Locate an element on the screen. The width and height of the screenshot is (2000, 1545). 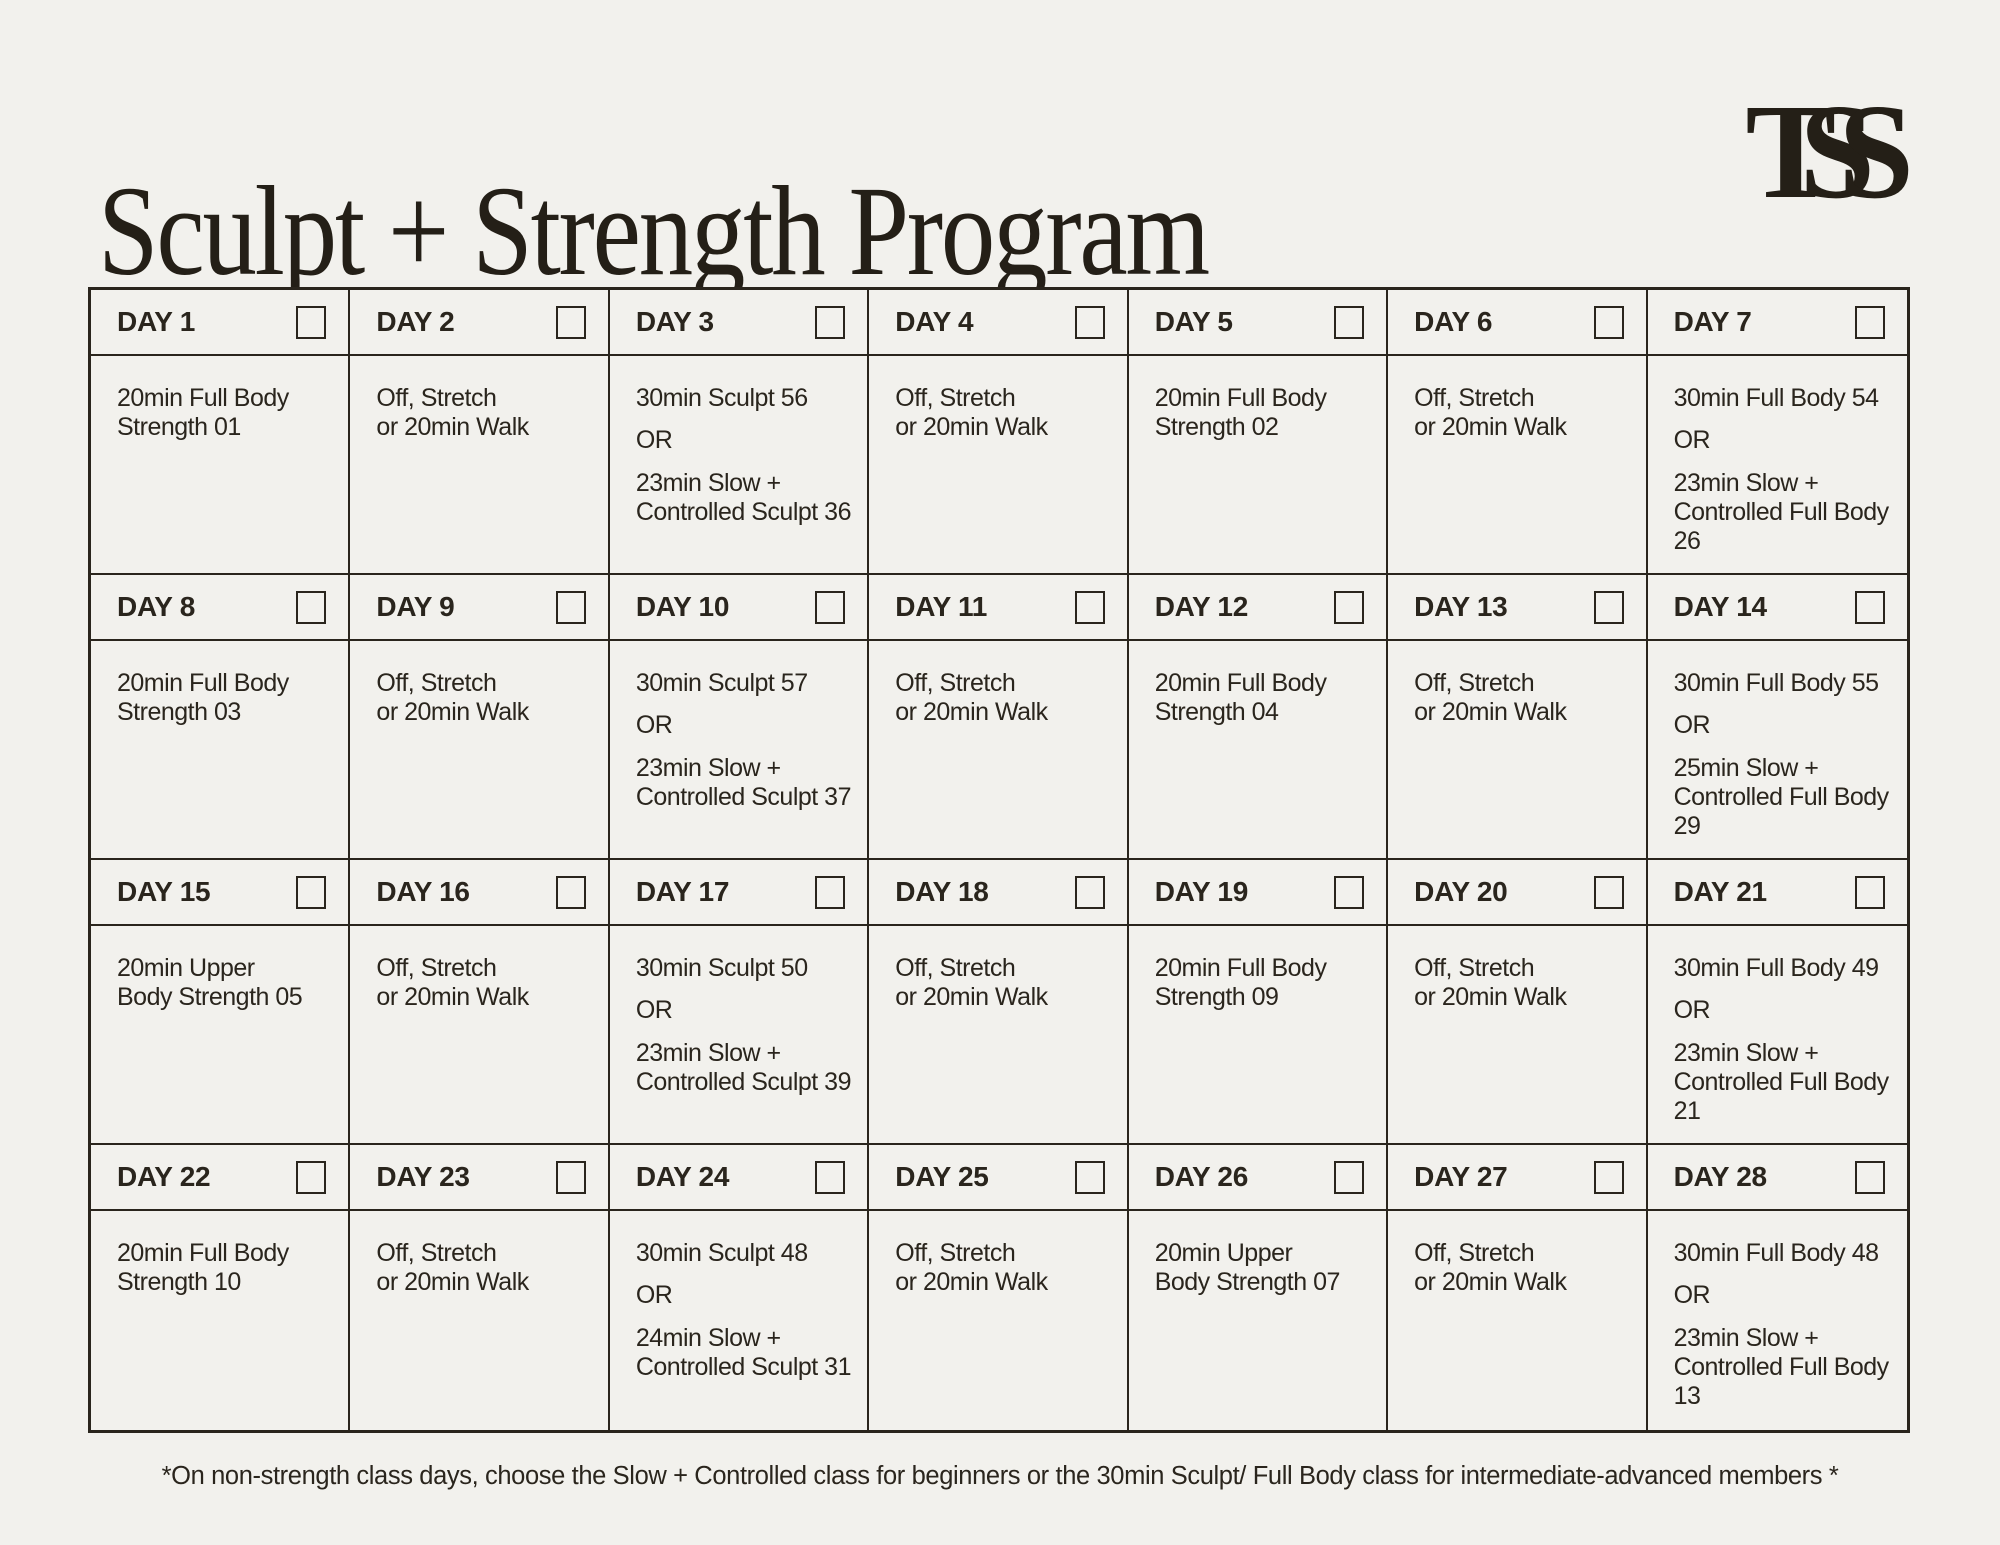
day-text: 20min Full Body Strength 04 is located at coordinates (1240, 698).